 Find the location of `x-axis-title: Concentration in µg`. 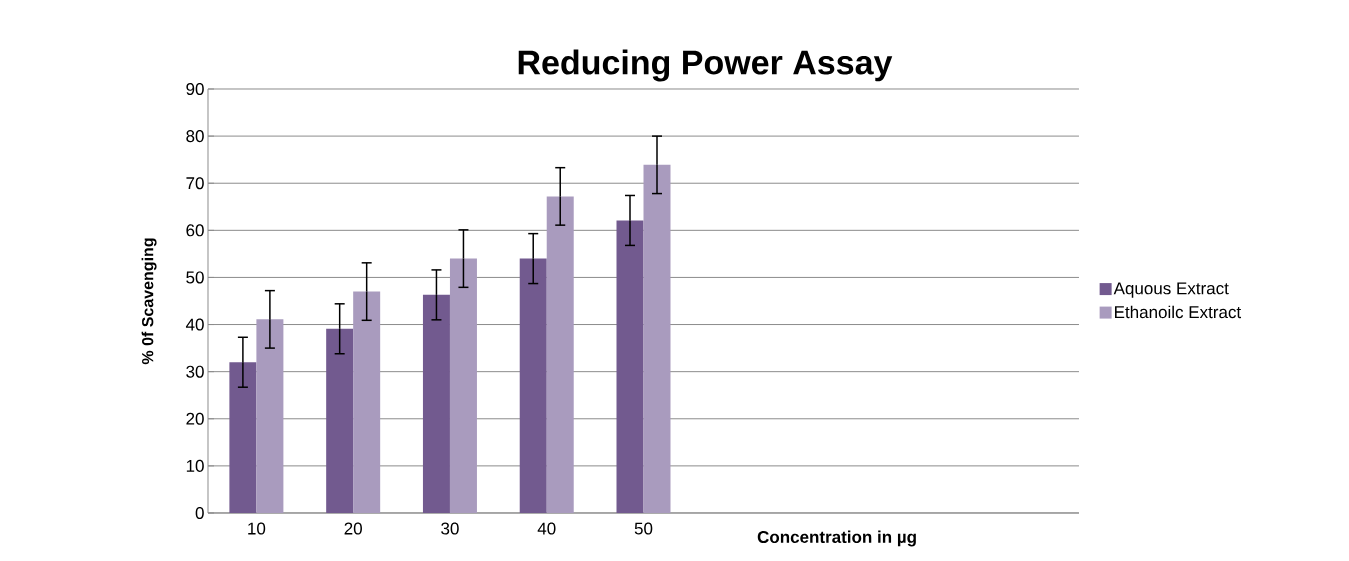

x-axis-title: Concentration in µg is located at coordinates (836, 538).